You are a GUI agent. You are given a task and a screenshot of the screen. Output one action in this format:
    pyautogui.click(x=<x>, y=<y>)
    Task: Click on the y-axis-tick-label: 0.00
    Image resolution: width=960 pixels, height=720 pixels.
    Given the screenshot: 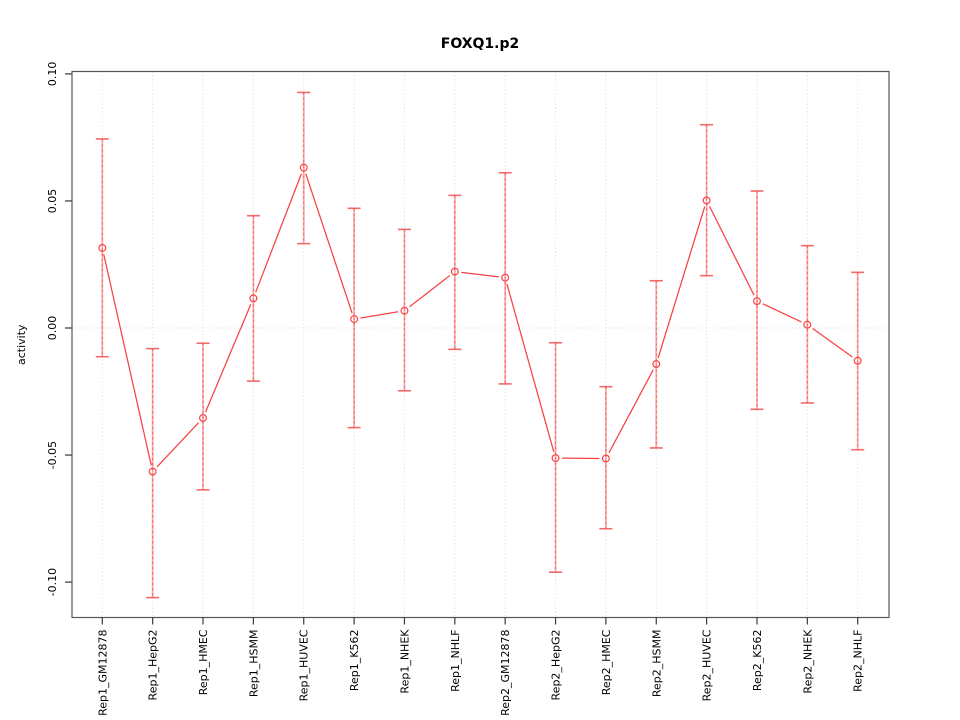 What is the action you would take?
    pyautogui.click(x=52, y=328)
    